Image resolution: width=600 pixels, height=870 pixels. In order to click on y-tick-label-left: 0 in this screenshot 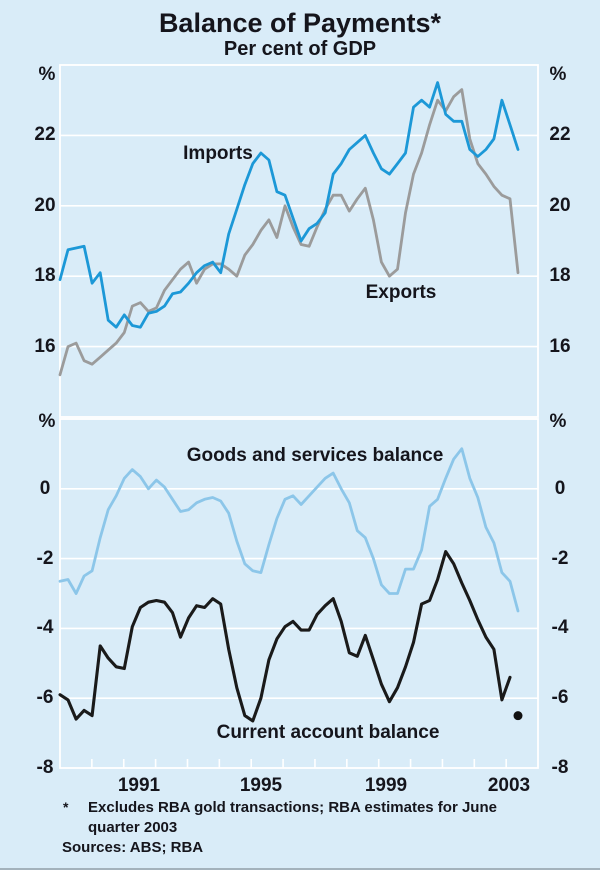, I will do `click(45, 488)`.